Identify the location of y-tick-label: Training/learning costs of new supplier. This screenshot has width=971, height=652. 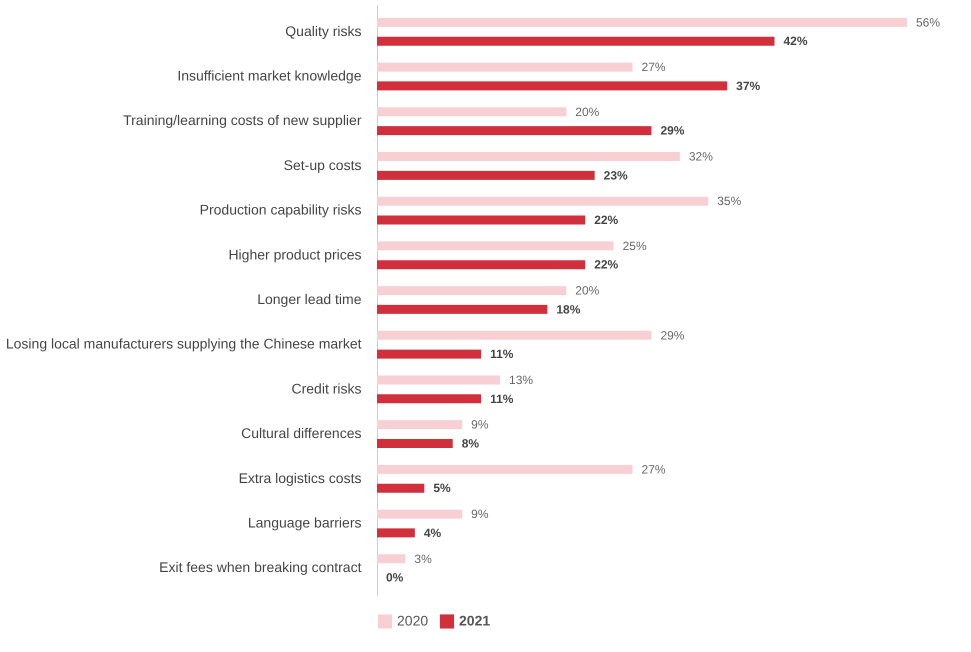
(242, 120).